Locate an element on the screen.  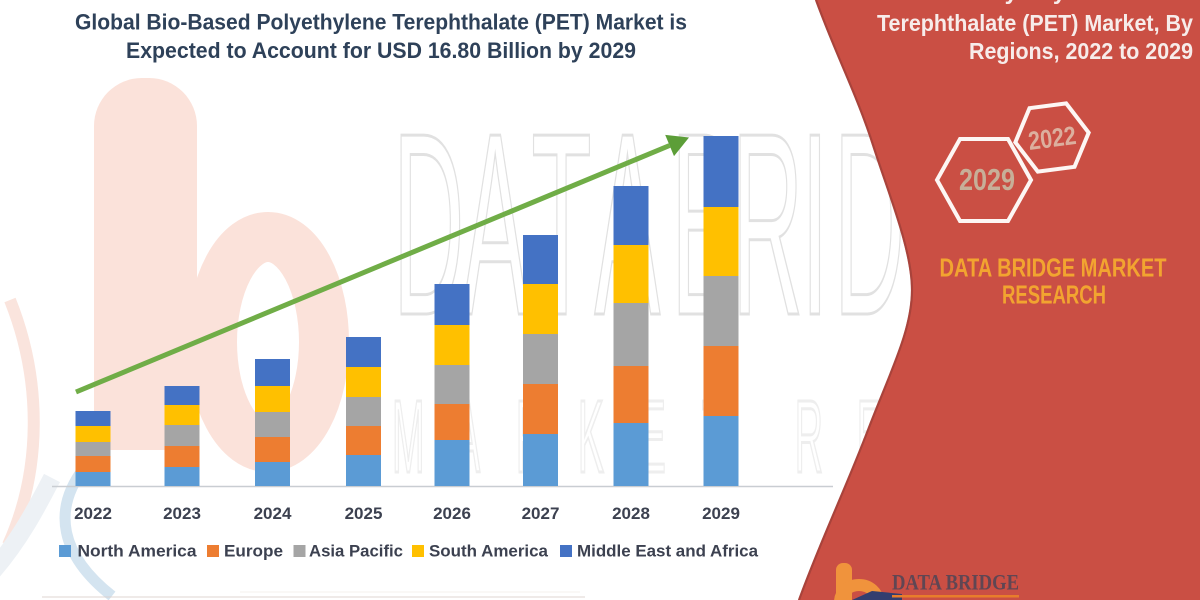
svg-text: 2027 is located at coordinates (541, 513).